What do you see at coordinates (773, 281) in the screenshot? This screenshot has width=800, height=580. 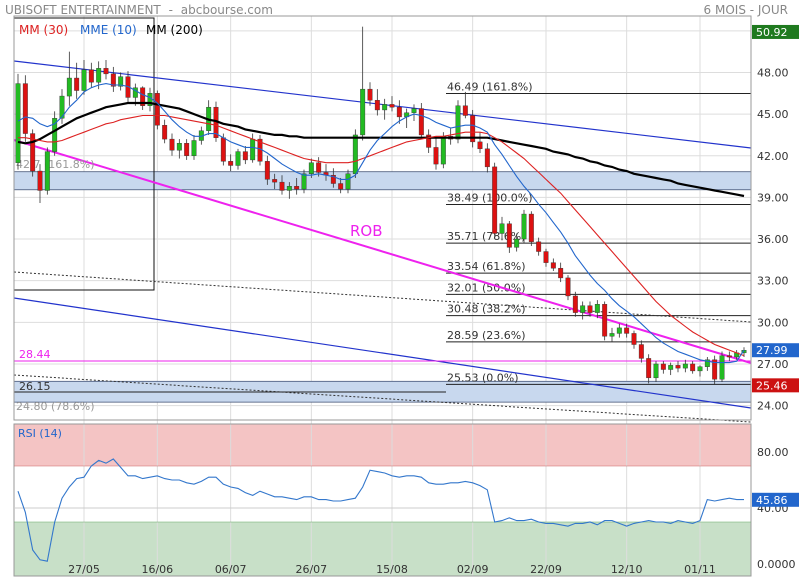 I see `price-tick-label: 33.00` at bounding box center [773, 281].